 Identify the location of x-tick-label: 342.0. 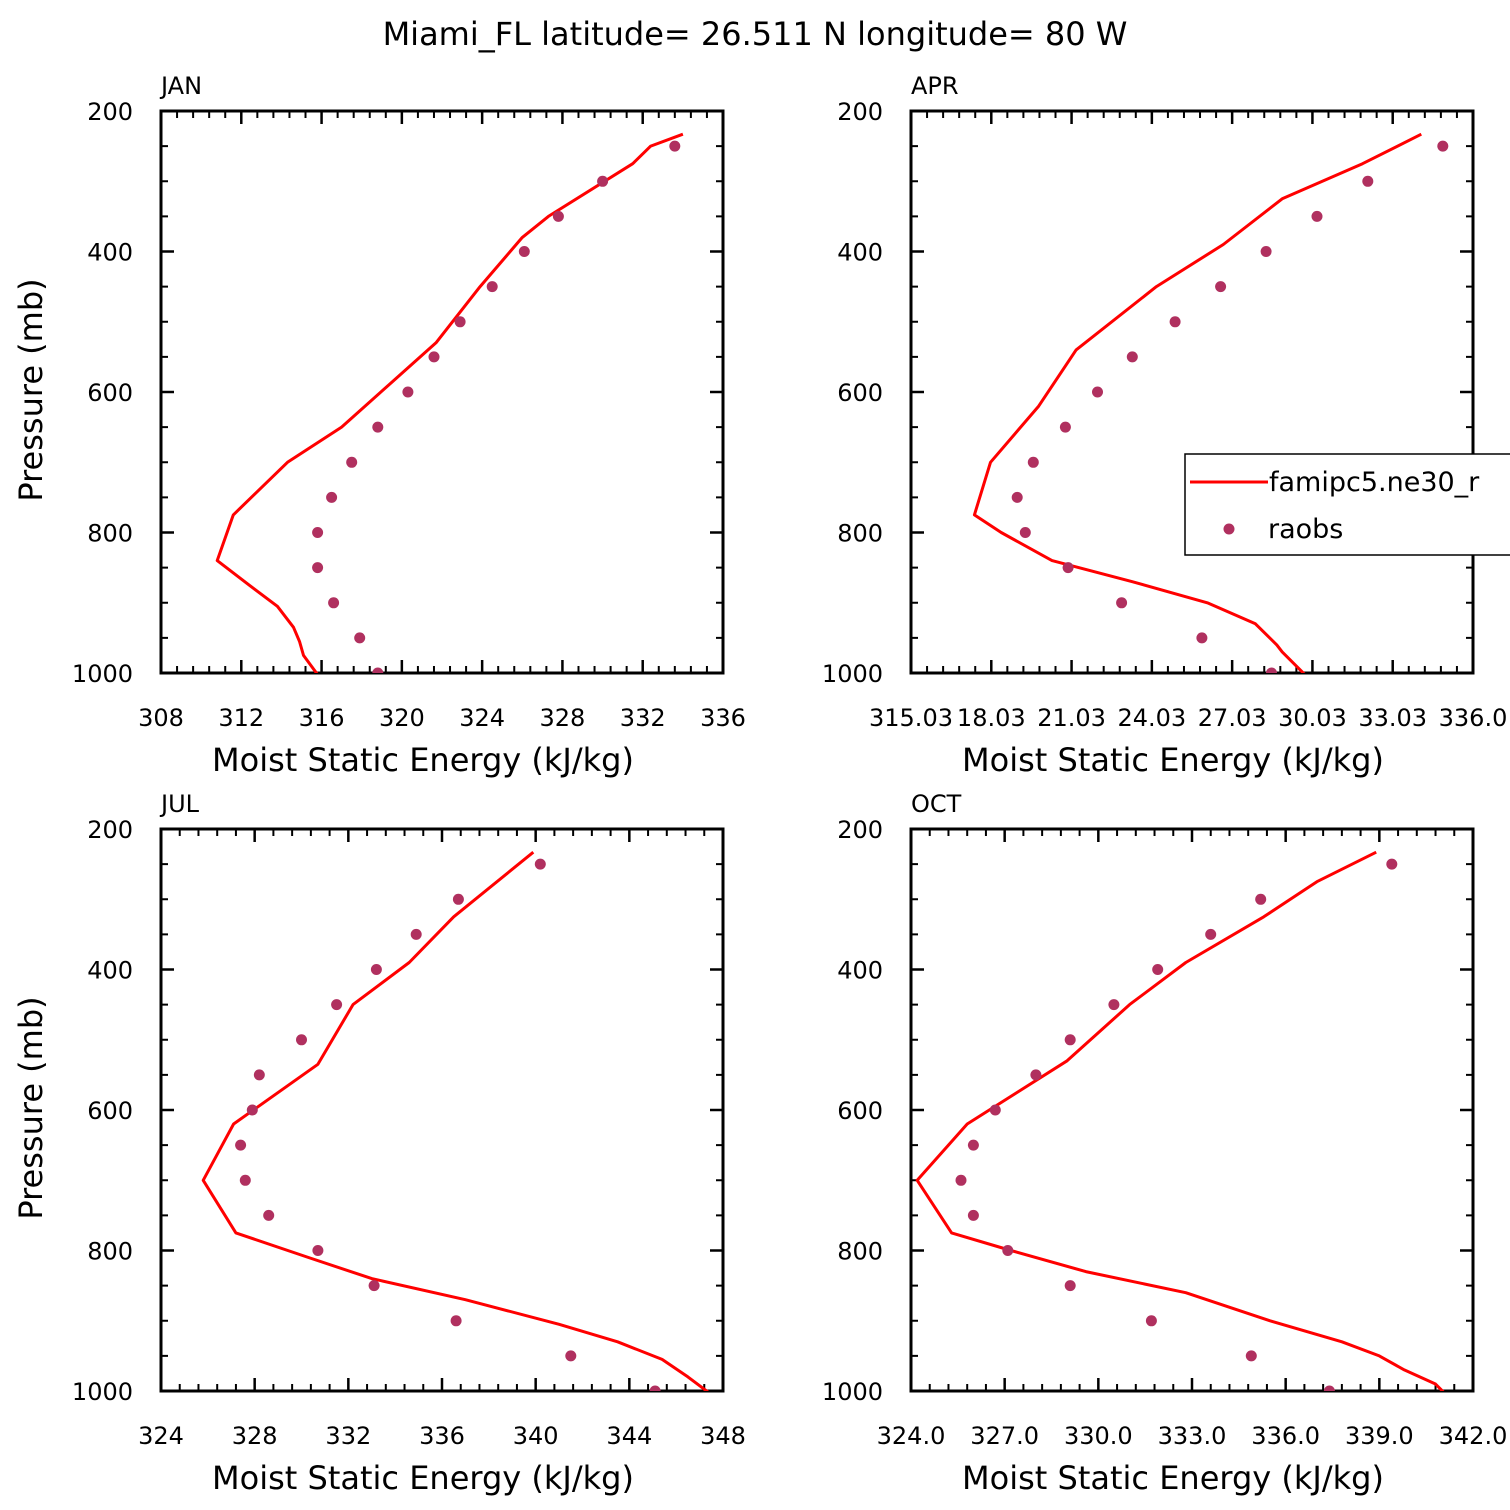
(1473, 1436).